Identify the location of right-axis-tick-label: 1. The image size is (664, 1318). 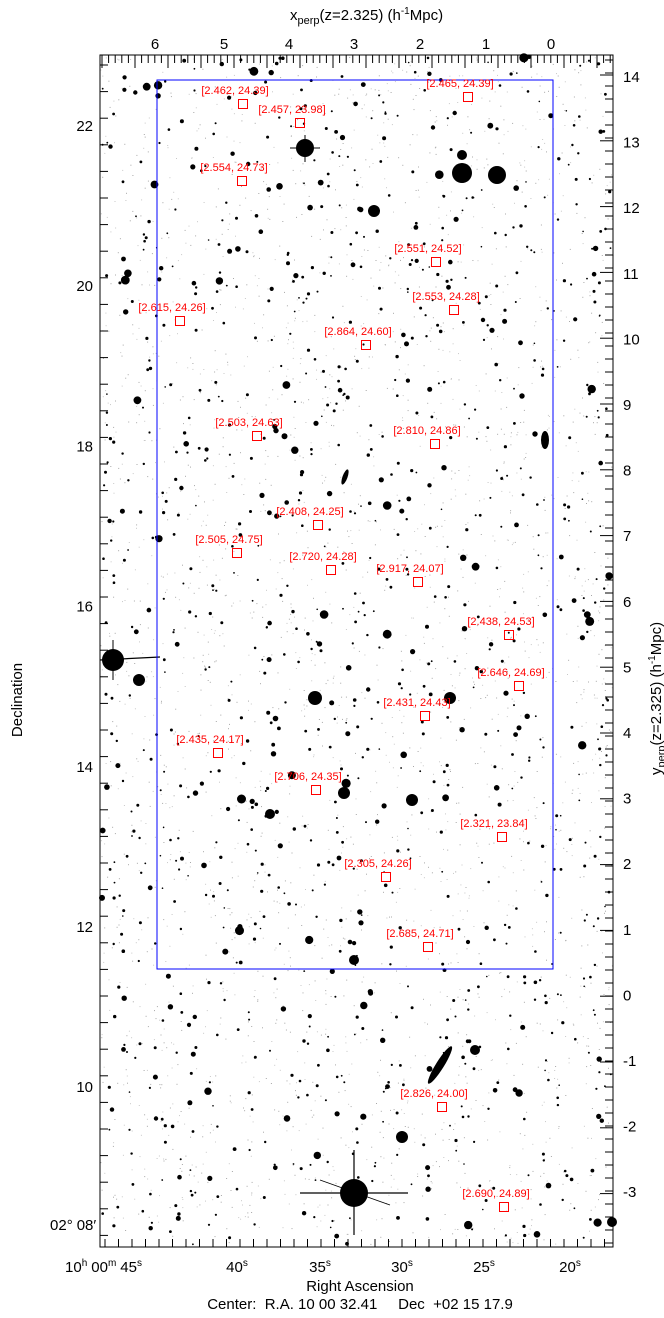
(627, 930).